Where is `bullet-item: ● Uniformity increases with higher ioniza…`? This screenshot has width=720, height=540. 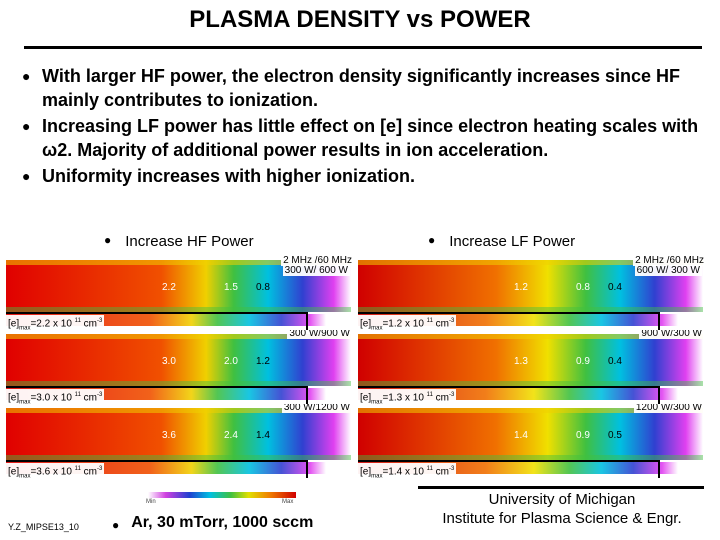
bullet-item: ● Uniformity increases with higher ioniza… is located at coordinates (219, 176).